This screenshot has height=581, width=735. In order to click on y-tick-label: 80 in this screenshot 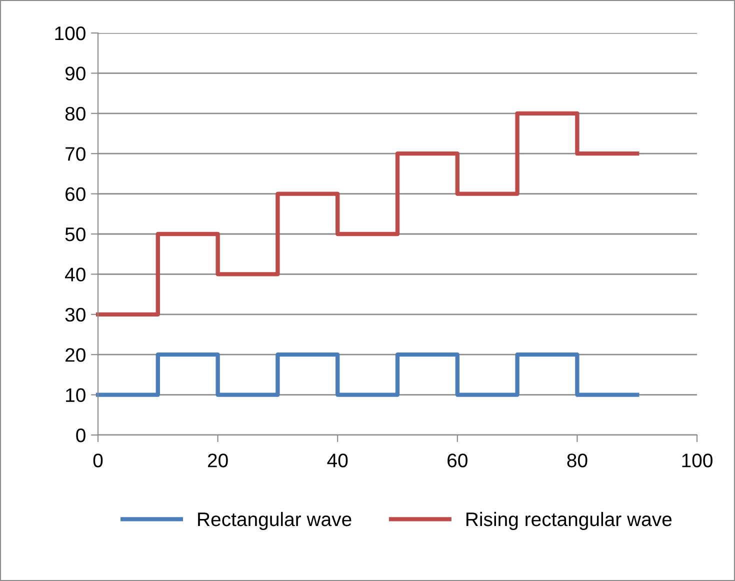, I will do `click(75, 113)`.